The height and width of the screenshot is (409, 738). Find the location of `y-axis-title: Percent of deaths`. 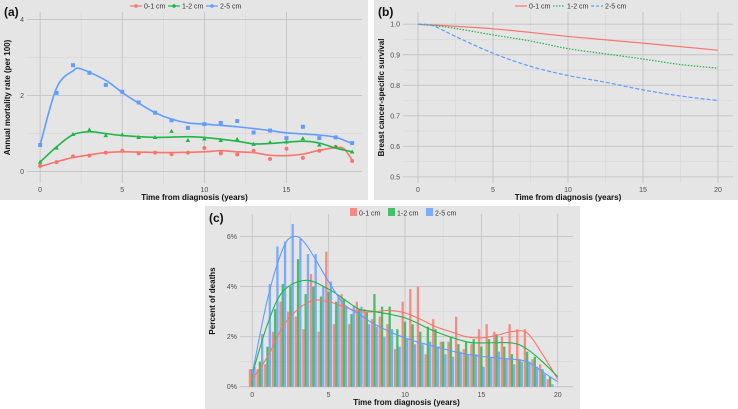

y-axis-title: Percent of deaths is located at coordinates (212, 301).